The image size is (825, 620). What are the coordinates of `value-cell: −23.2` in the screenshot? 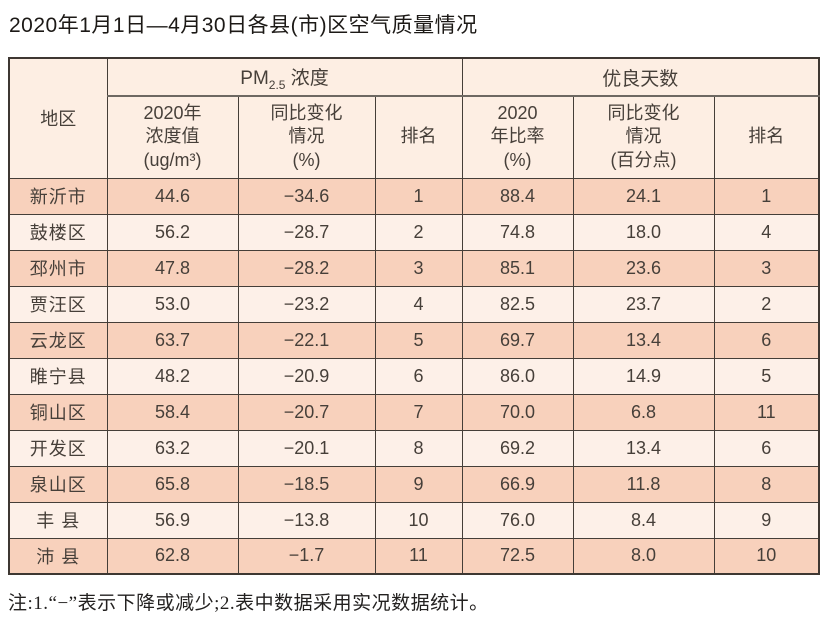 It's located at (306, 304).